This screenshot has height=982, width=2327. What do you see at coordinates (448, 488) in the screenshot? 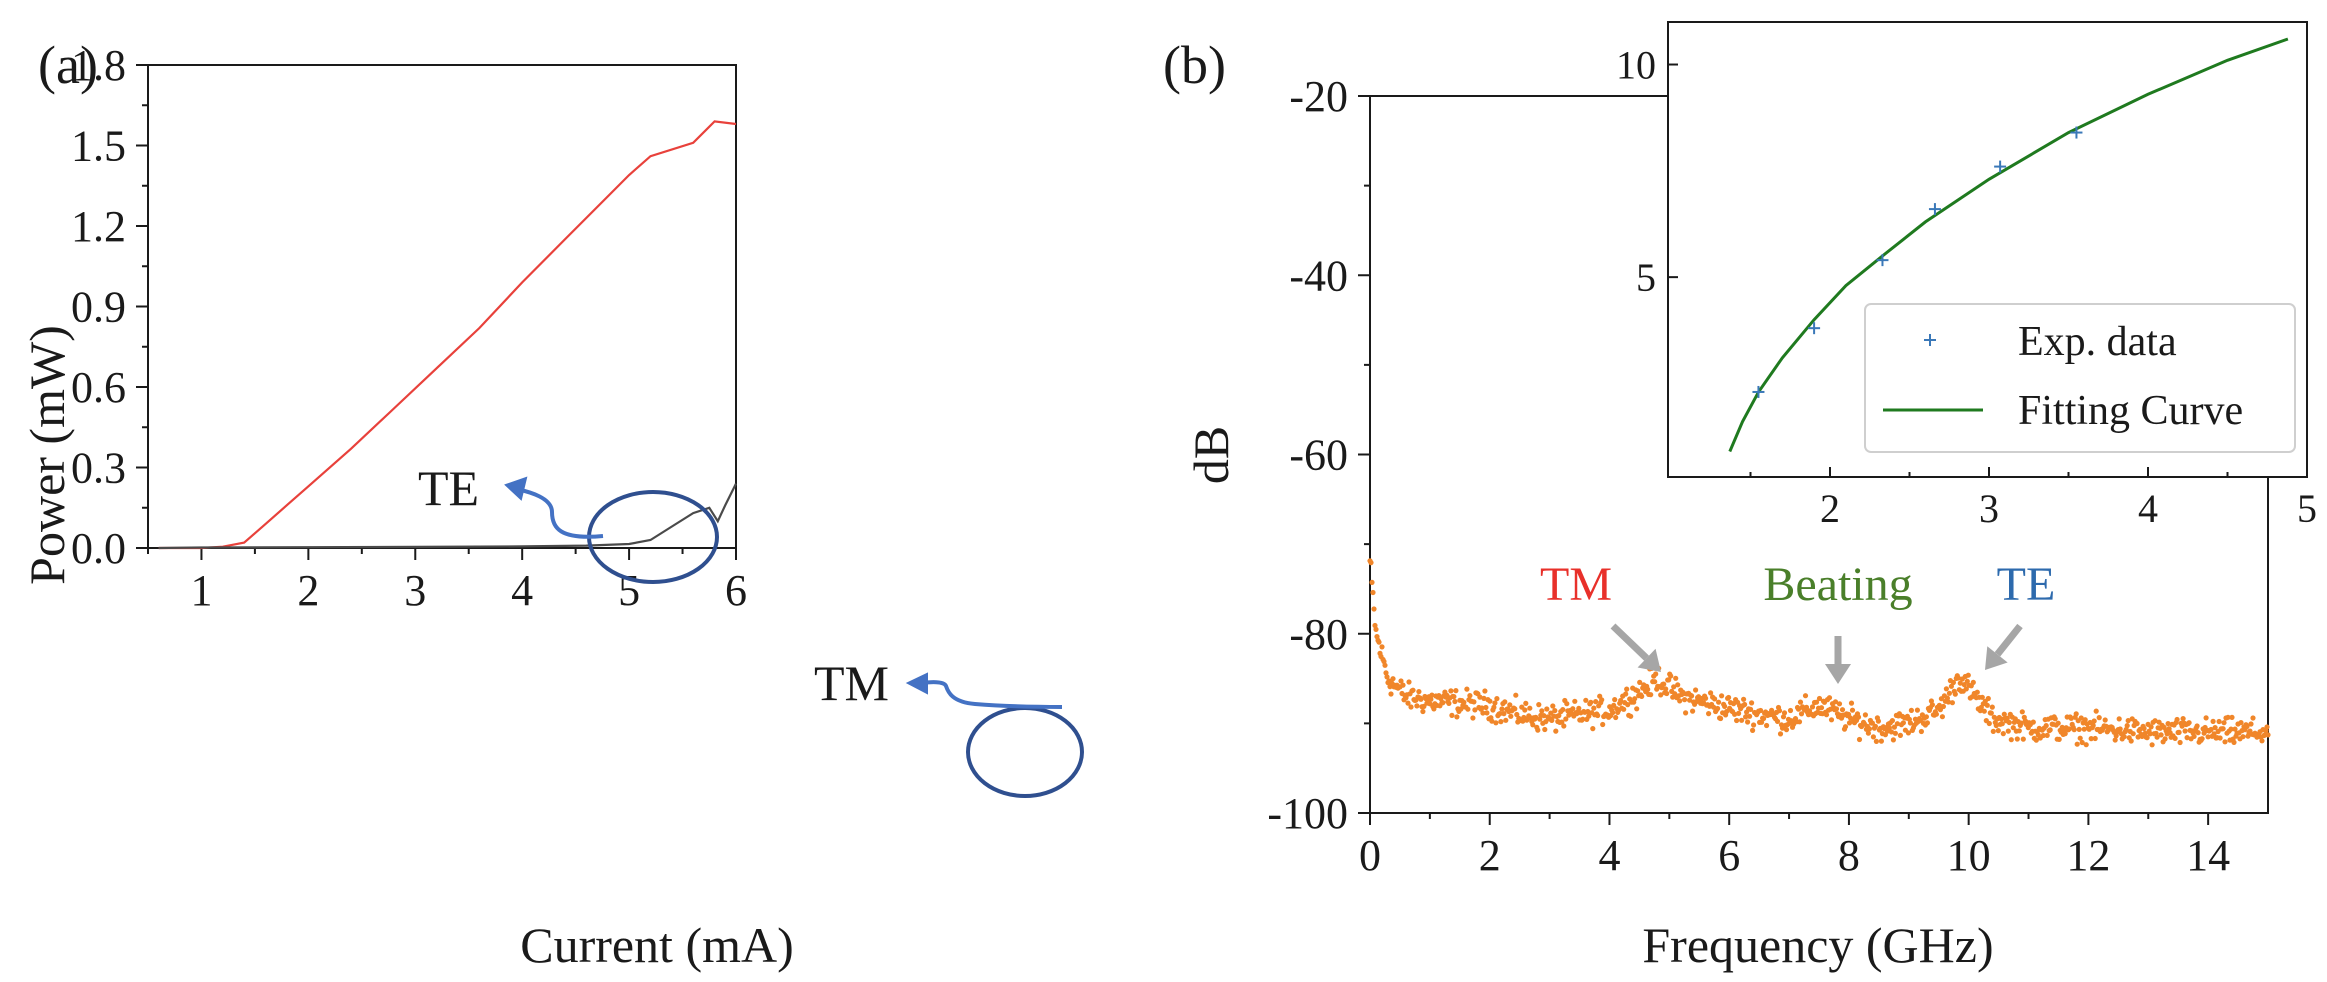
I see `te-annotation-label: TE` at bounding box center [448, 488].